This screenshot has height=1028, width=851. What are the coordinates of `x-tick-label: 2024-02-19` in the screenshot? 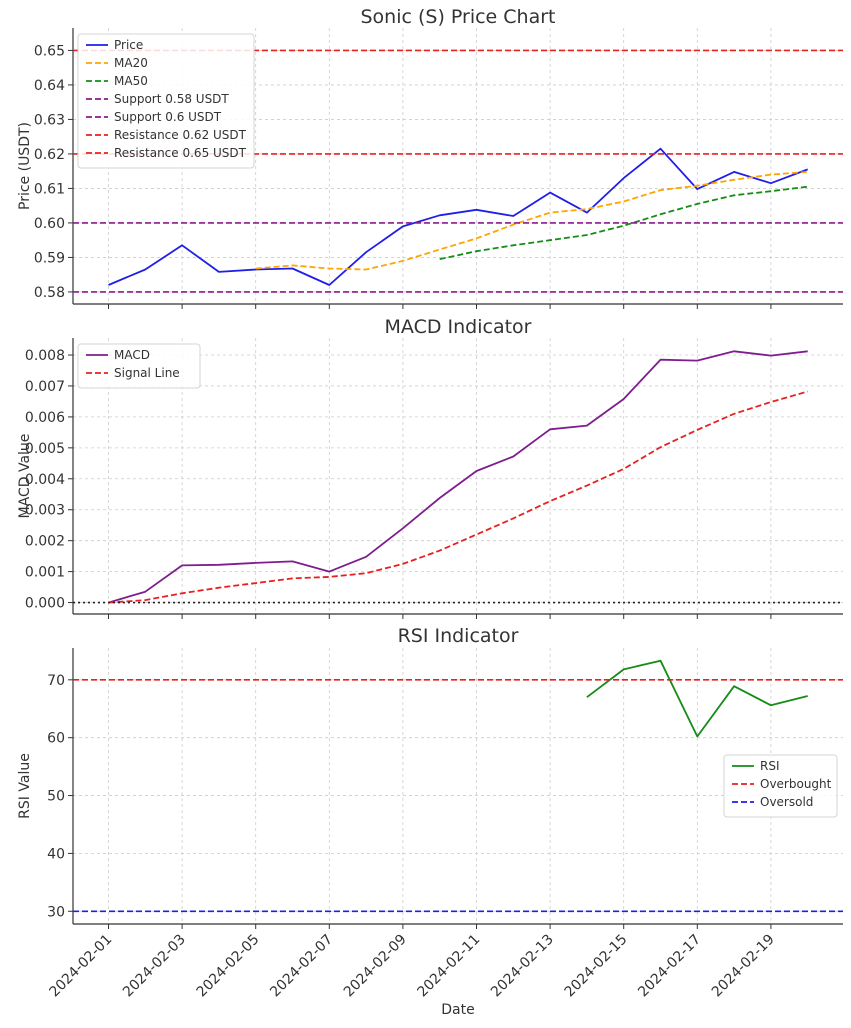 It's located at (743, 966).